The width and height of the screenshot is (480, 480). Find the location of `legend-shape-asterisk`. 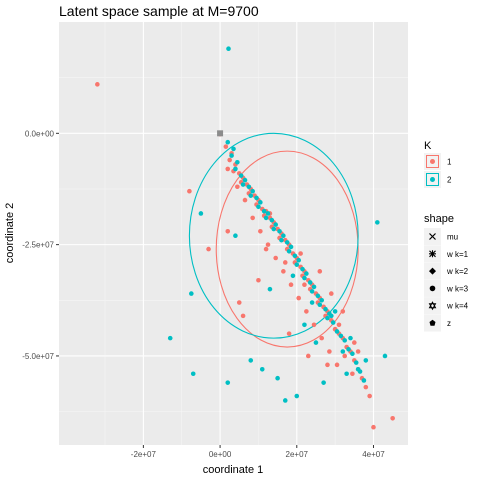

legend-shape-asterisk is located at coordinates (432, 254).